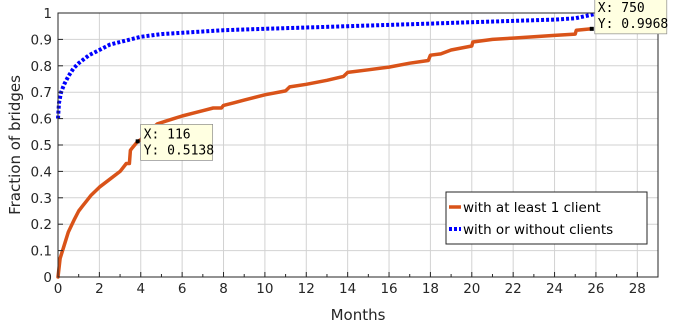 The image size is (673, 329). I want to click on x-tick-label: 6, so click(182, 289).